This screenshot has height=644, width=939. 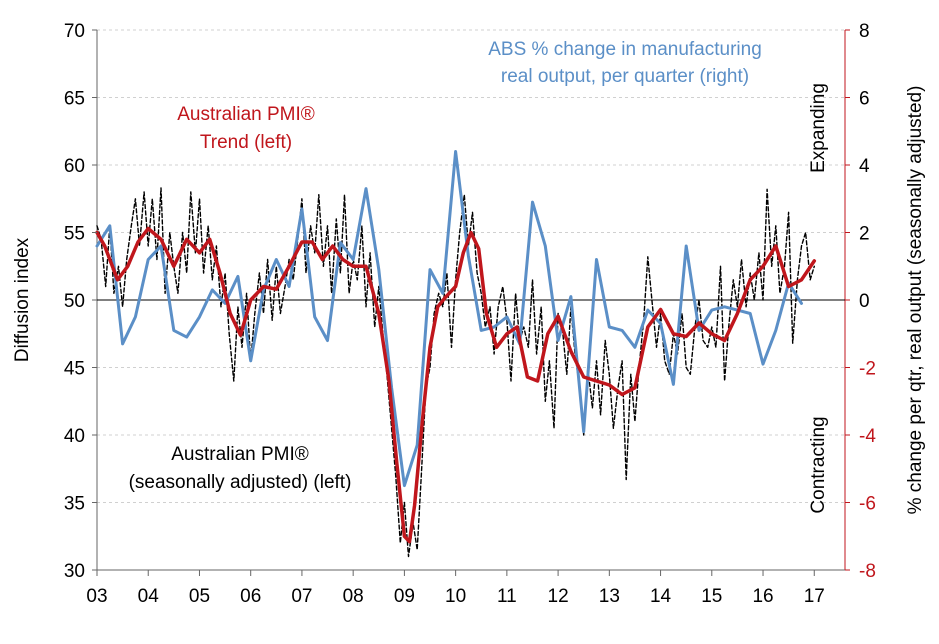 I want to click on x-tick-label: 10, so click(x=455, y=596).